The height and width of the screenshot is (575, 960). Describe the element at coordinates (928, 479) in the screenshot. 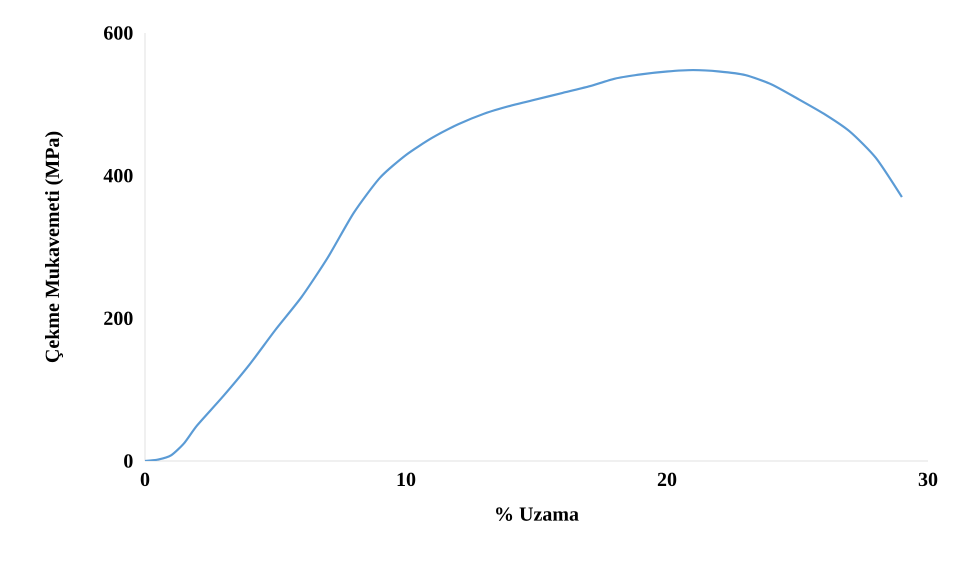

I see `x-tick-label: 30` at that location.